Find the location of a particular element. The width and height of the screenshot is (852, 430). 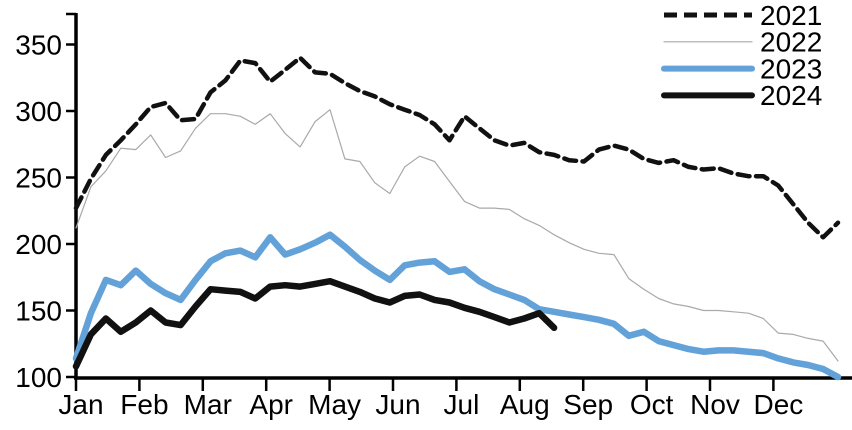

x-tick-label-apr: Apr is located at coordinates (271, 404).